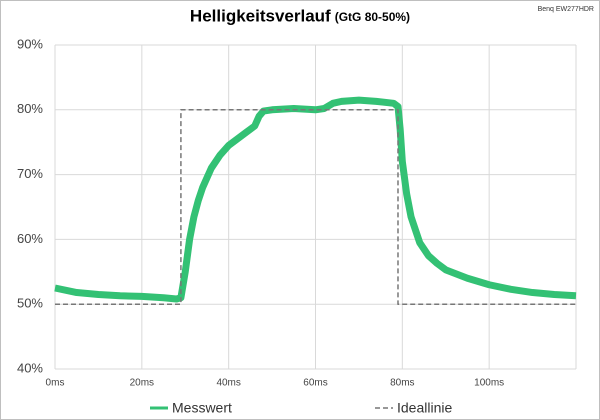 Image resolution: width=600 pixels, height=420 pixels. Describe the element at coordinates (55, 383) in the screenshot. I see `x-tick-label: 0ms` at that location.